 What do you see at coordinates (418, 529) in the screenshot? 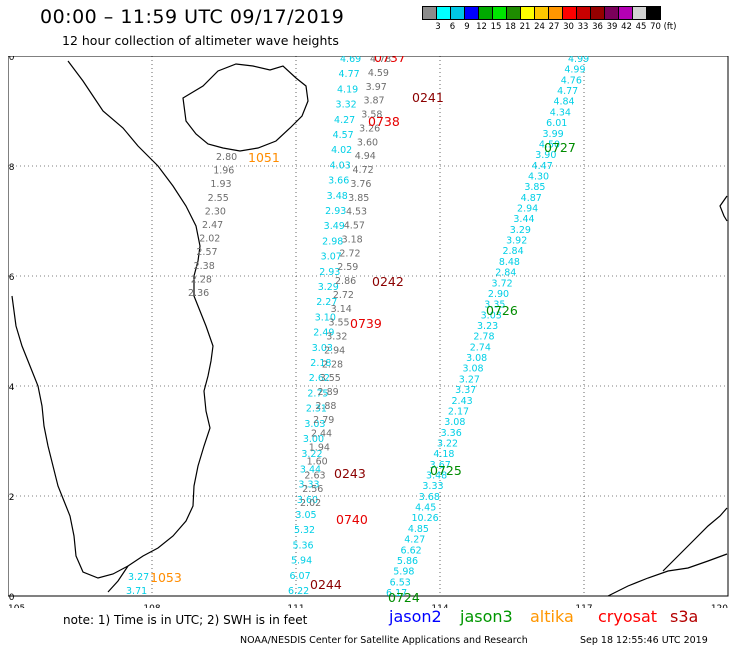
I see `wave-height-value: 4.85` at bounding box center [418, 529].